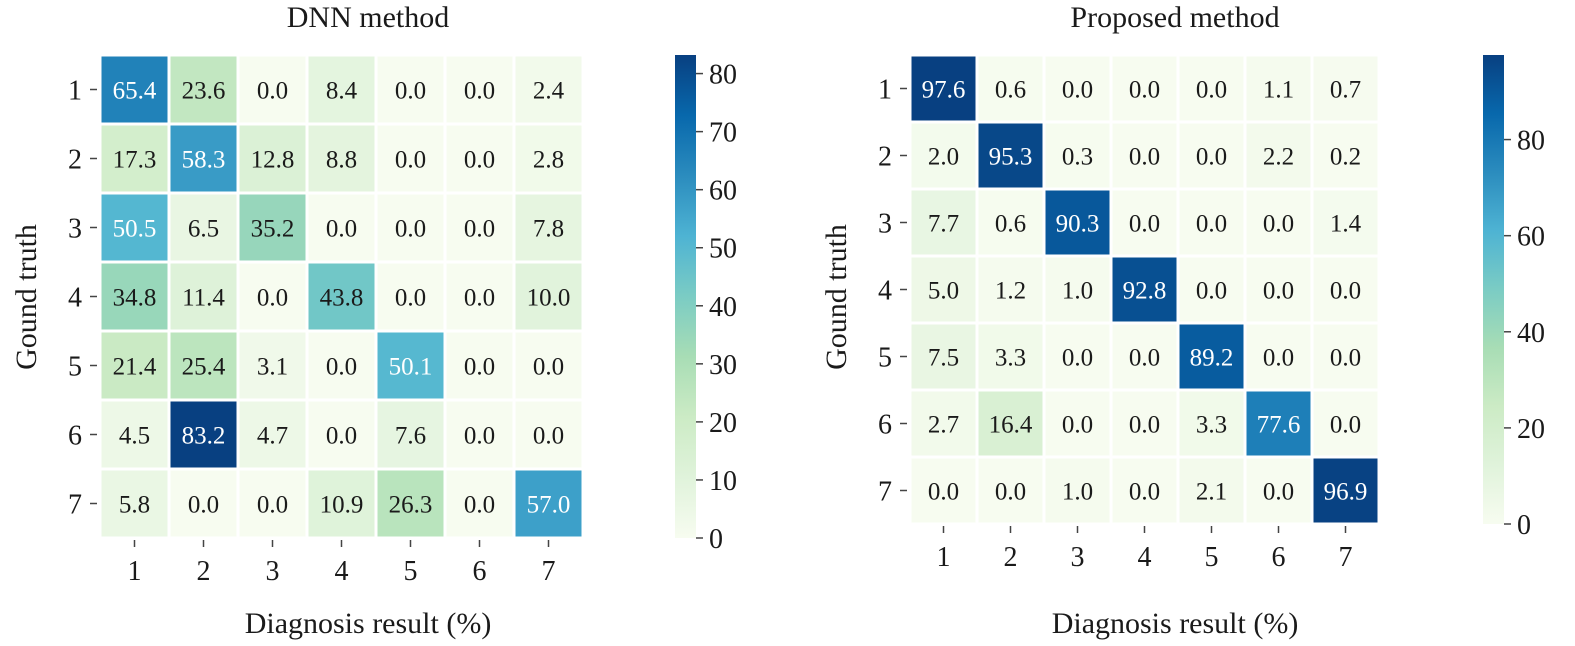  I want to click on cell-value-label: 7.6, so click(410, 436).